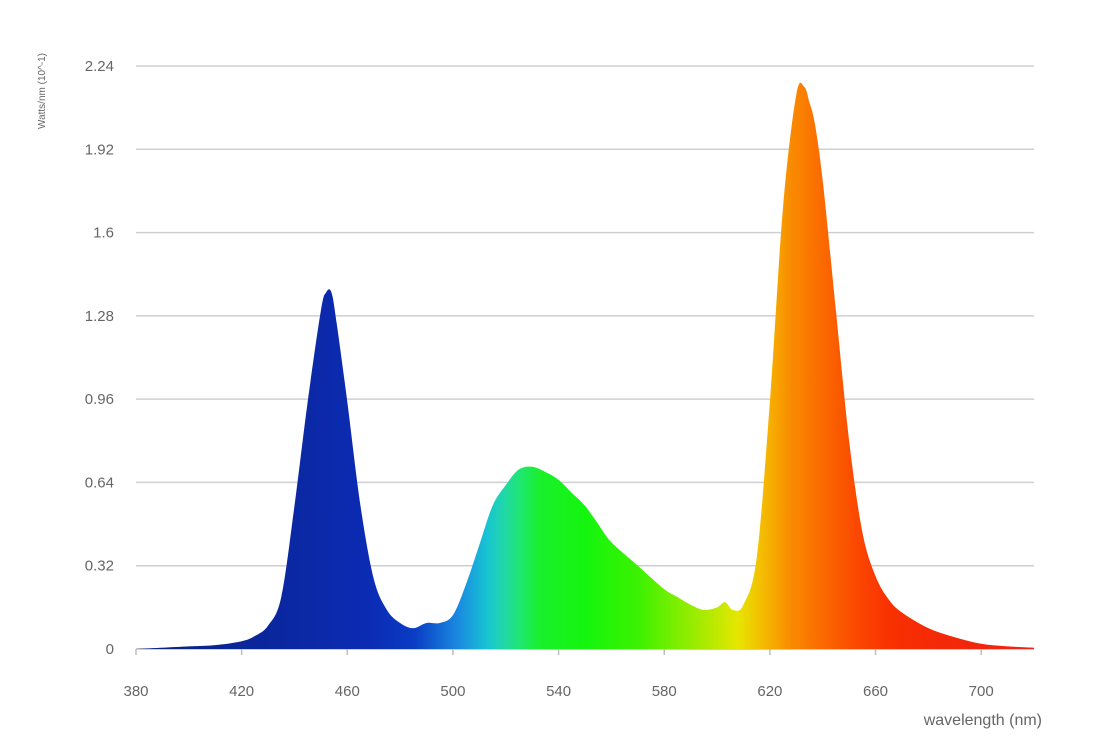  Describe the element at coordinates (981, 691) in the screenshot. I see `x-tick-label: 700` at that location.